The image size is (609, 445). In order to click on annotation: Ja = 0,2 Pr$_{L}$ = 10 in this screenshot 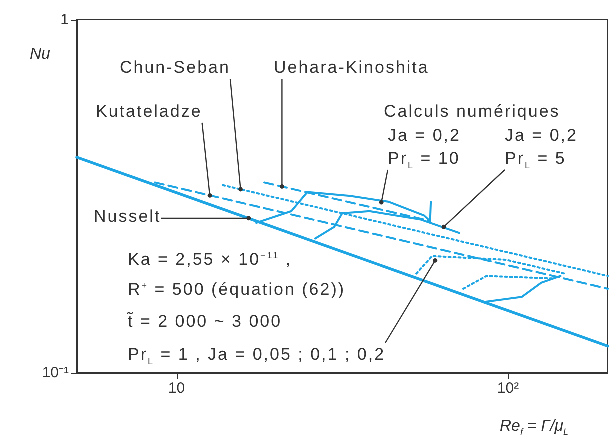, I will do `click(424, 147)`.